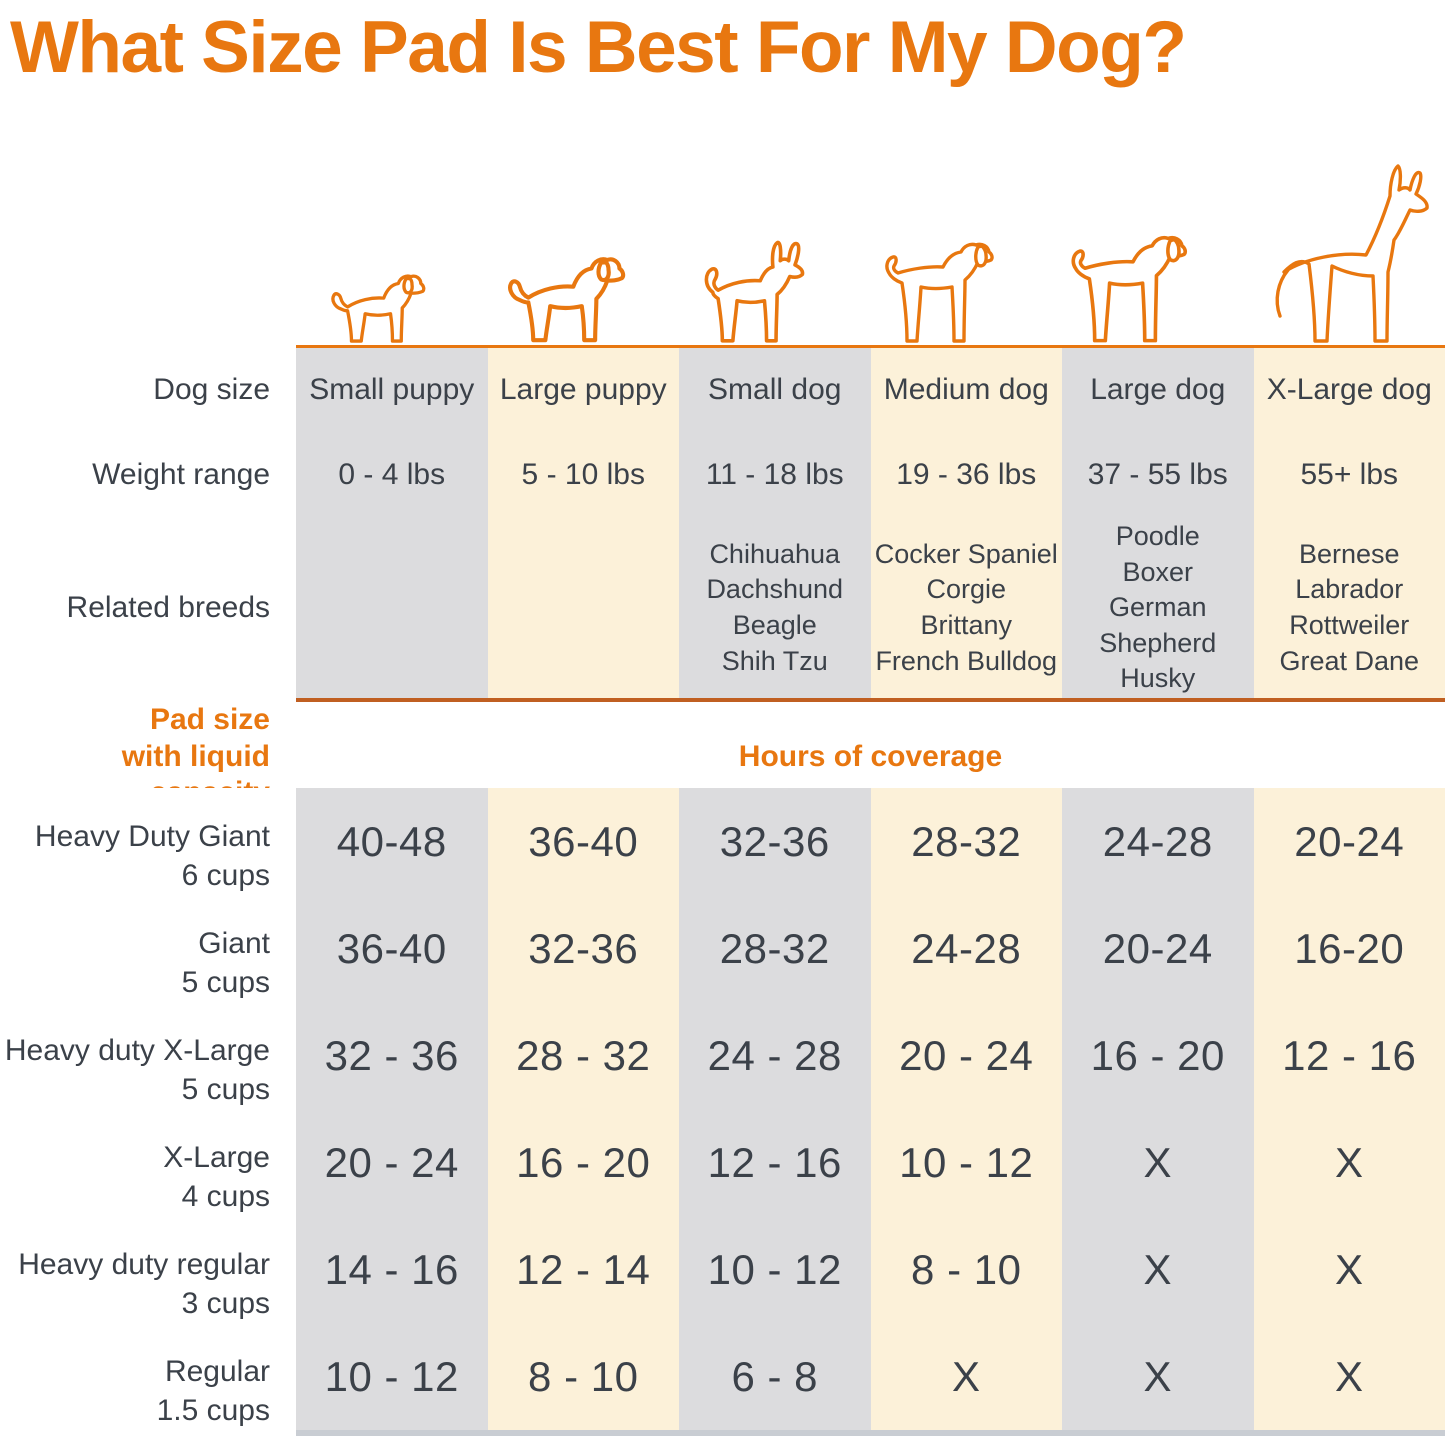 This screenshot has width=1445, height=1446. I want to click on breed-line: French Bulldog, so click(966, 660).